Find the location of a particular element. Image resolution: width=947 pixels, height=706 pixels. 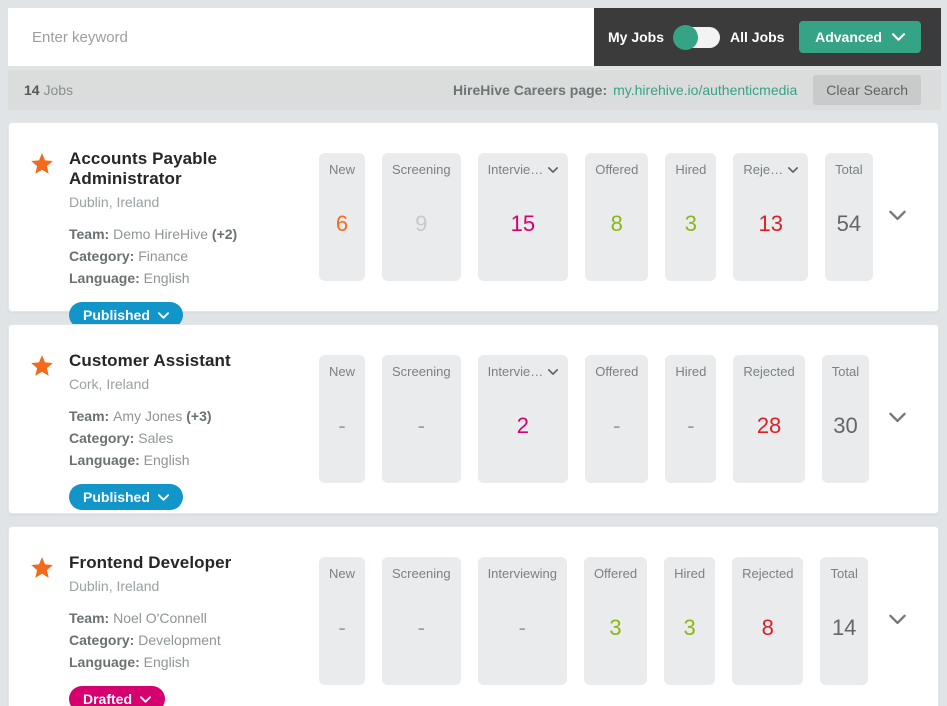

stage-count: 8 is located at coordinates (616, 223).